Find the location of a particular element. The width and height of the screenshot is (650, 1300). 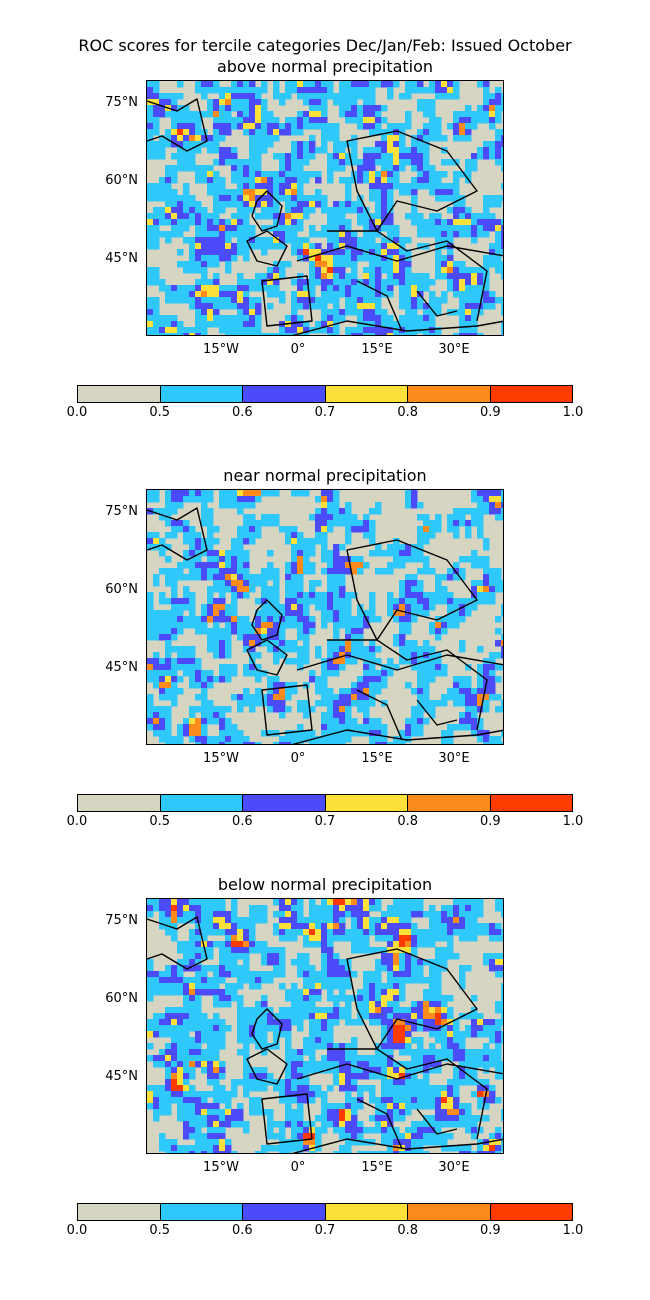

roc-map-near is located at coordinates (325, 617).